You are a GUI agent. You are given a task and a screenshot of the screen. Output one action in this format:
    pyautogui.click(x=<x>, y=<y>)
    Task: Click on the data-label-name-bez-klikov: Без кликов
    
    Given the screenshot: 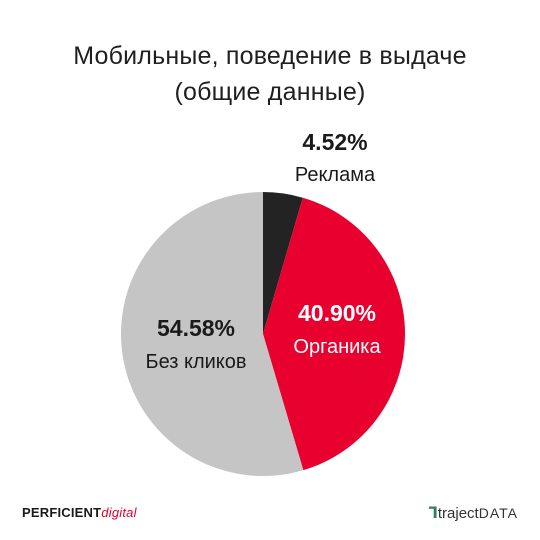 What is the action you would take?
    pyautogui.click(x=195, y=362)
    